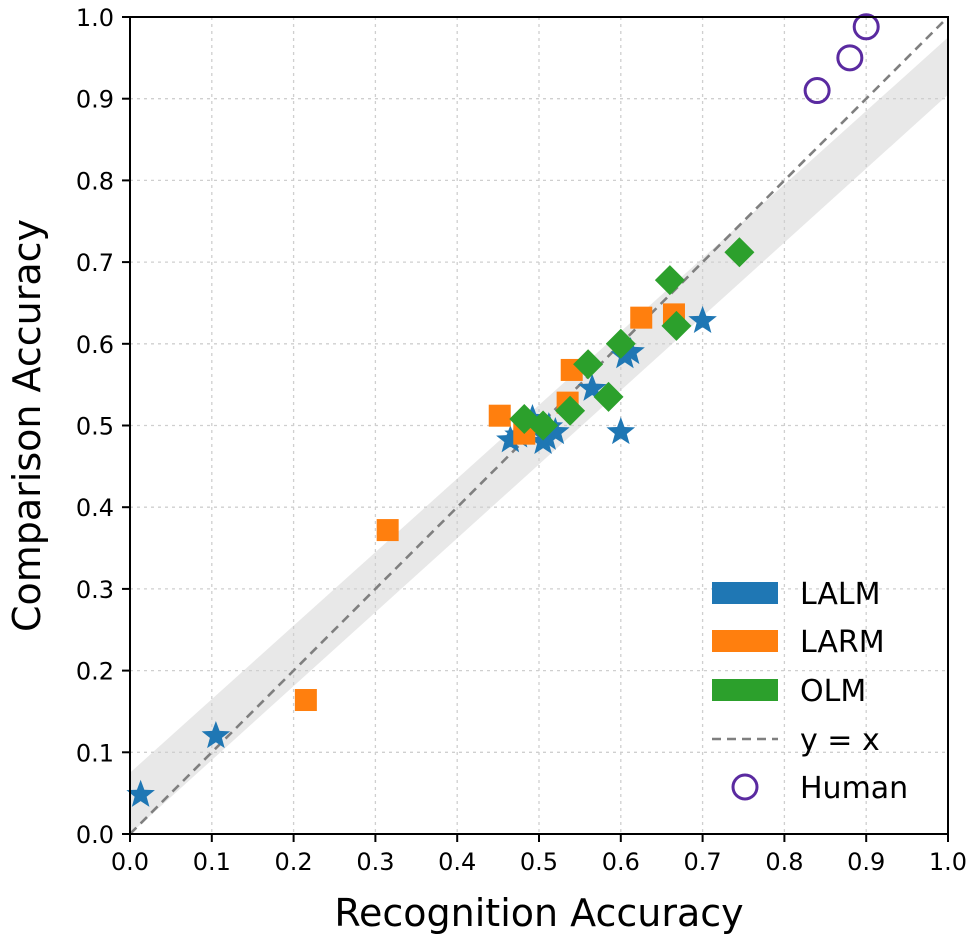 The image size is (976, 938). What do you see at coordinates (95, 835) in the screenshot?
I see `y-tick-label: 0.0` at bounding box center [95, 835].